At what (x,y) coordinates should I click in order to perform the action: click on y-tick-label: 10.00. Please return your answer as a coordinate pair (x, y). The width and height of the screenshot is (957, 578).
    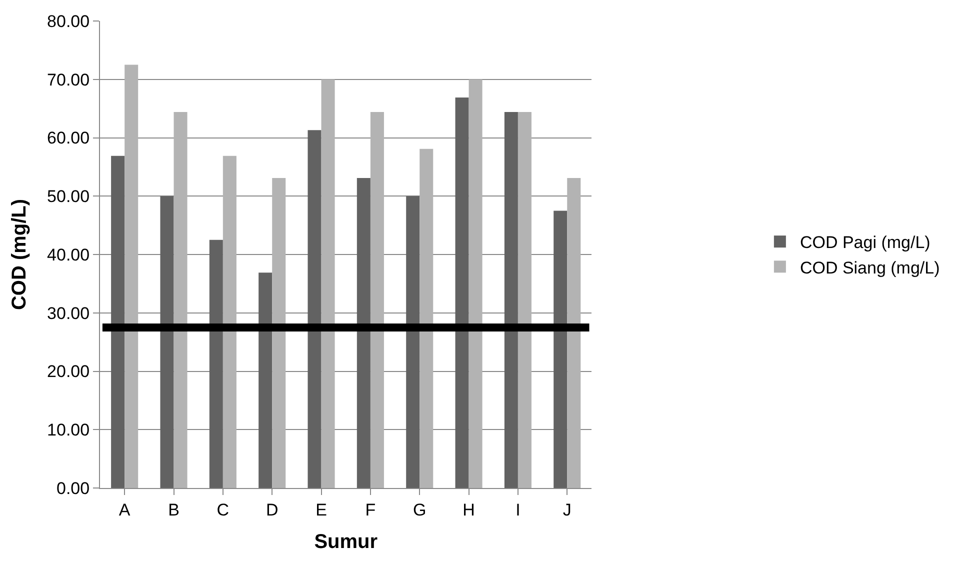
    Looking at the image, I should click on (68, 430).